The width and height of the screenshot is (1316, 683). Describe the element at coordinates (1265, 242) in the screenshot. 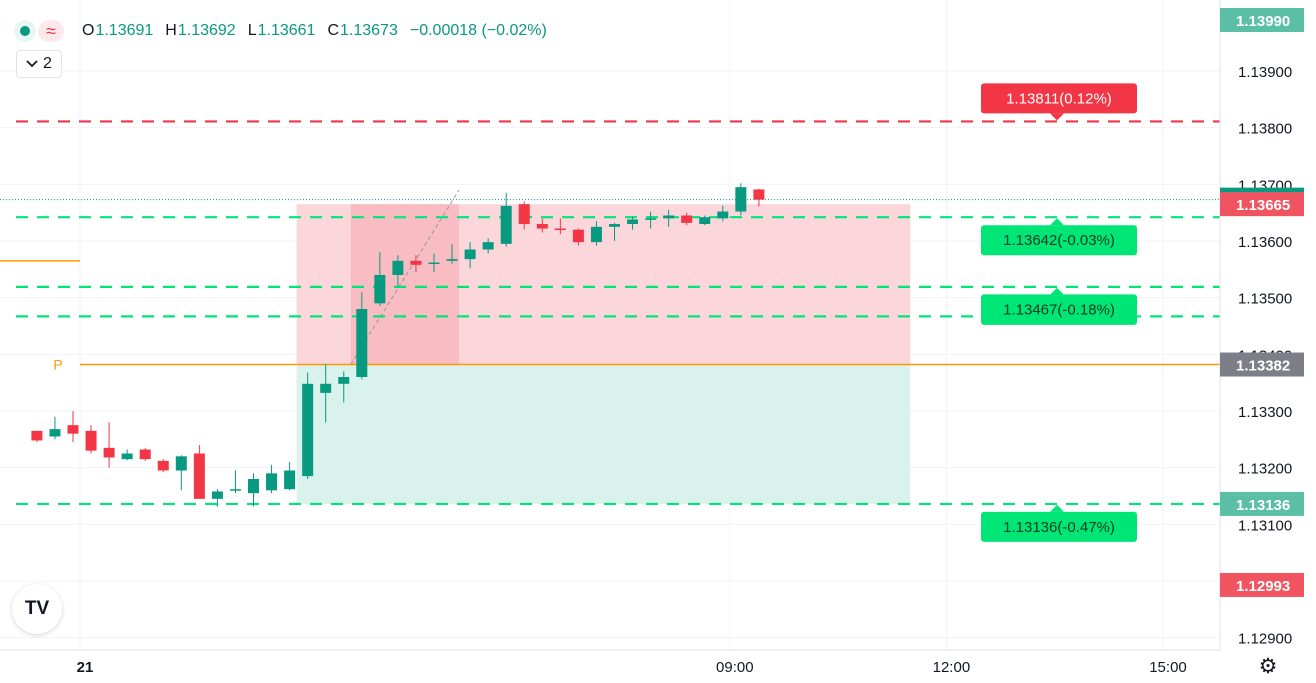

I see `price-tick-label: 1.13600` at that location.